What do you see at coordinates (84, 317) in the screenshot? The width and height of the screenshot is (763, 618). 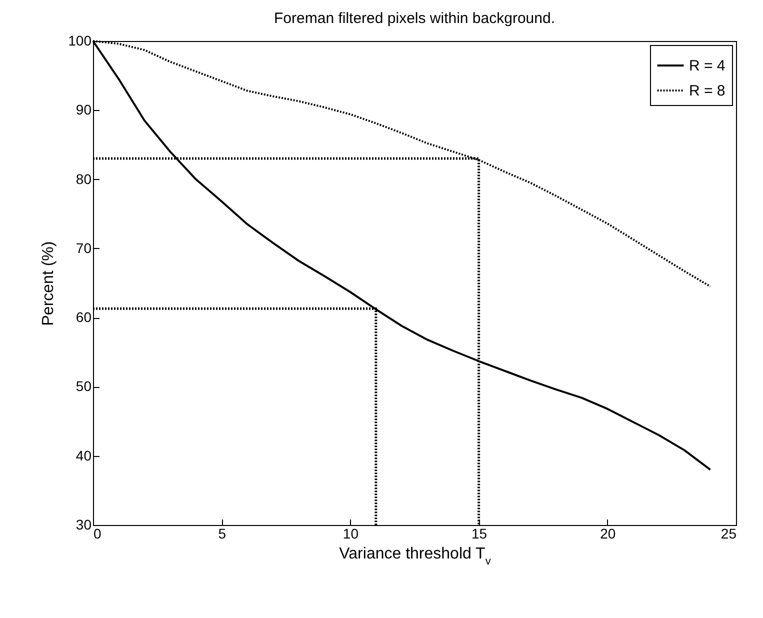 I see `y-tick-label: 60` at bounding box center [84, 317].